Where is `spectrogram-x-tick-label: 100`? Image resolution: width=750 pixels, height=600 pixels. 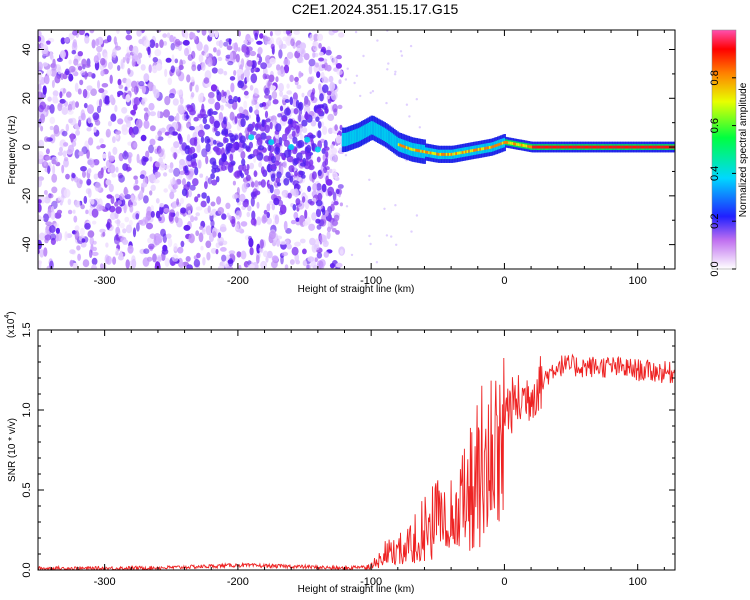
spectrogram-x-tick-label: 100 is located at coordinates (638, 281).